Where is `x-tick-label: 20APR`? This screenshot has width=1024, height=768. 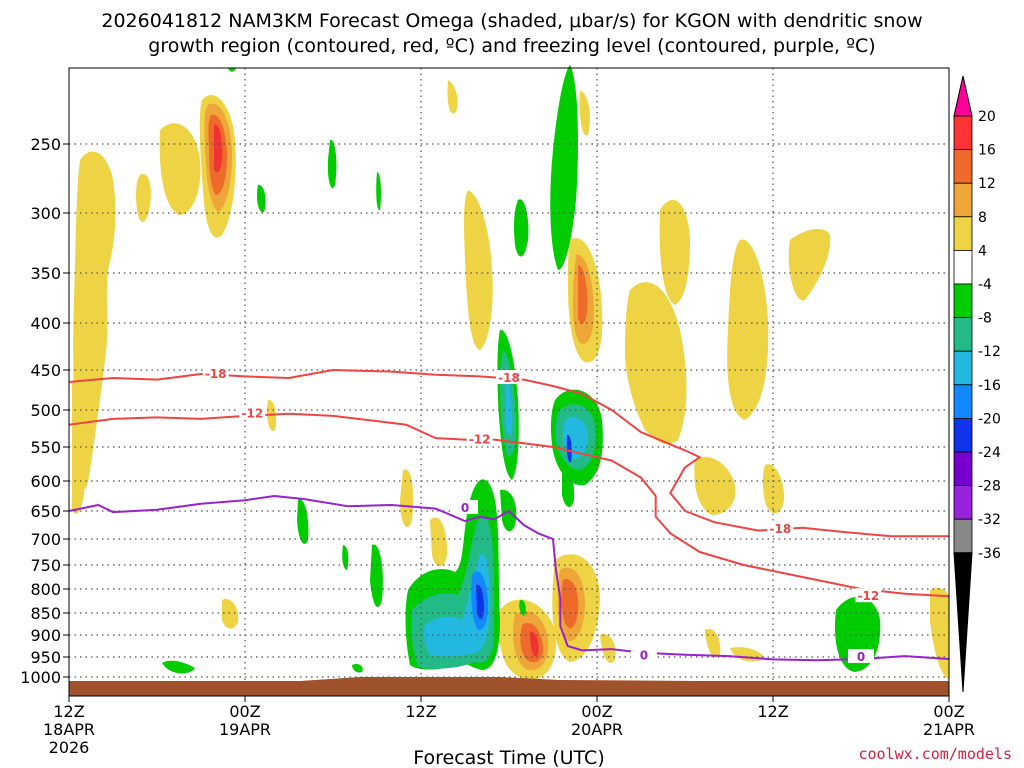 x-tick-label: 20APR is located at coordinates (597, 729).